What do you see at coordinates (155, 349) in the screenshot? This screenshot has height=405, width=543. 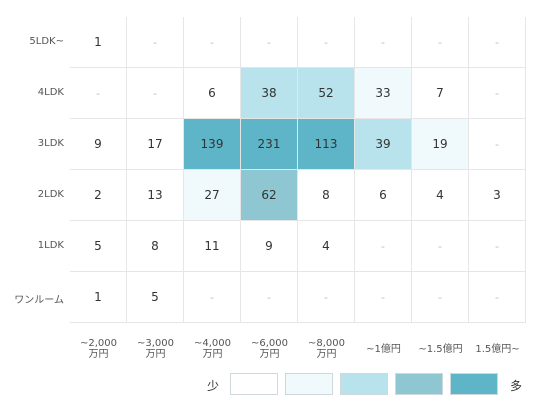 I see `column-label: ~3,000 万円` at bounding box center [155, 349].